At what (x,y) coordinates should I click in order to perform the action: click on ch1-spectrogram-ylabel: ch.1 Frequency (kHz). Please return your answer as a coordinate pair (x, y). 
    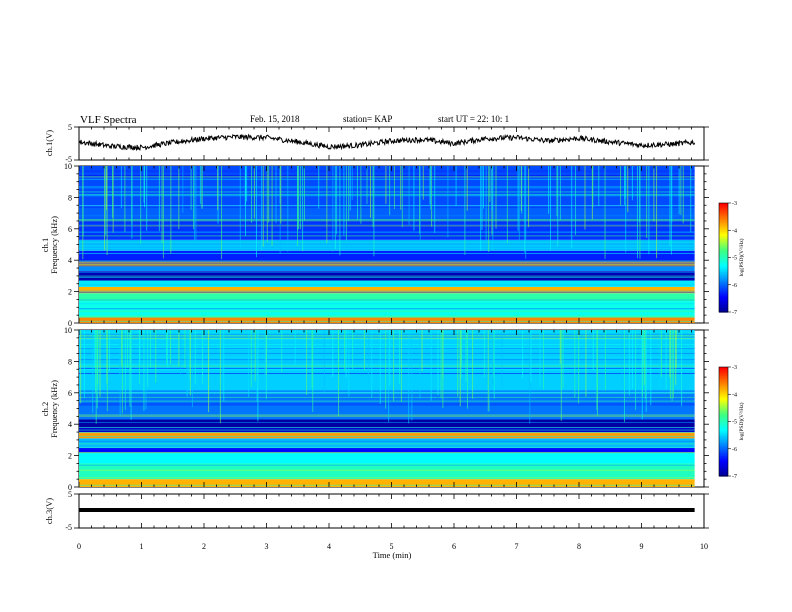
    Looking at the image, I should click on (49, 245).